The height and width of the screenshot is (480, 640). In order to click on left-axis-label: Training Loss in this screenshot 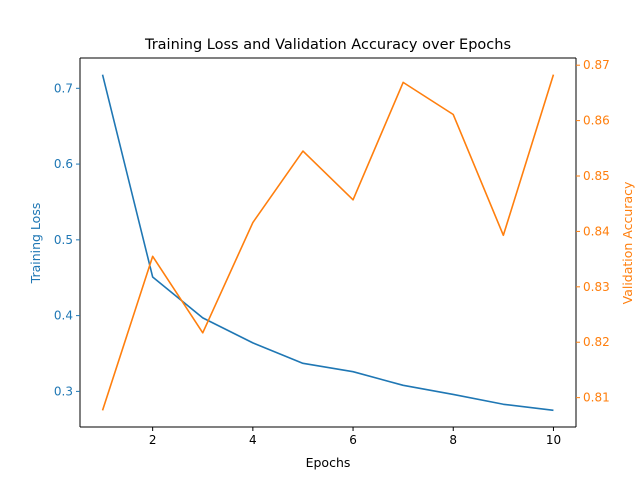, I will do `click(35, 244)`.